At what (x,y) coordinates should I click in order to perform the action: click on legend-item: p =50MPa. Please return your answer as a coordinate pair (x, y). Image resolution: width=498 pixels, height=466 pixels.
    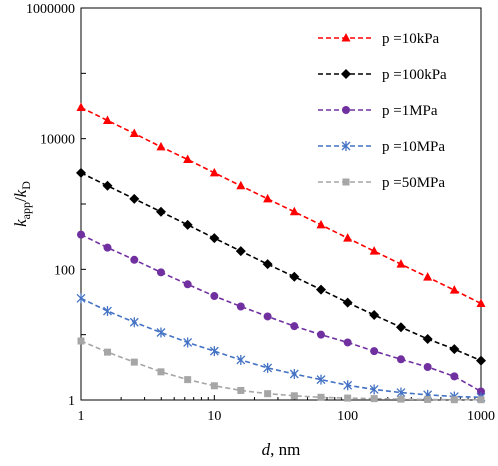
    Looking at the image, I should click on (381, 183).